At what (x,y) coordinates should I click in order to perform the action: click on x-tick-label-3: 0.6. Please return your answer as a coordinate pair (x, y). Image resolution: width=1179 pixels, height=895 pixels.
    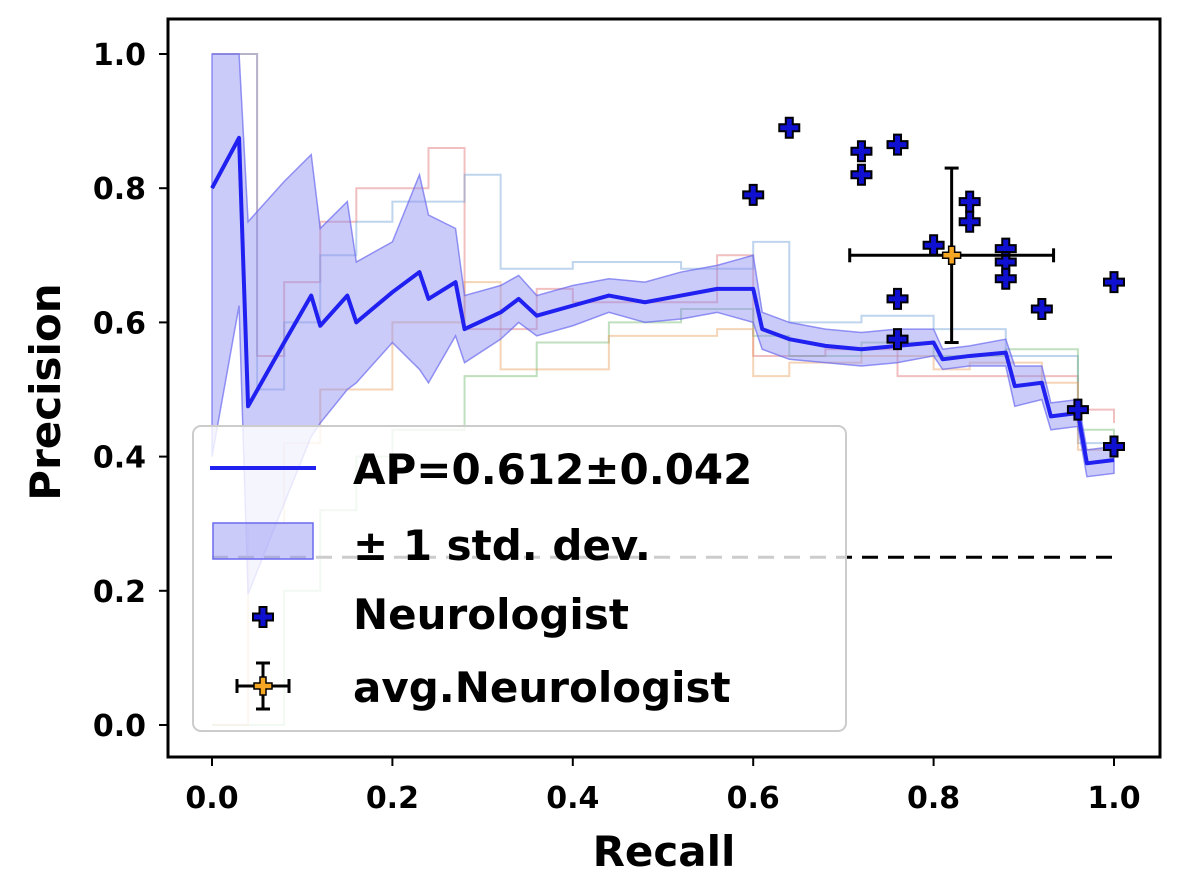
    Looking at the image, I should click on (753, 798).